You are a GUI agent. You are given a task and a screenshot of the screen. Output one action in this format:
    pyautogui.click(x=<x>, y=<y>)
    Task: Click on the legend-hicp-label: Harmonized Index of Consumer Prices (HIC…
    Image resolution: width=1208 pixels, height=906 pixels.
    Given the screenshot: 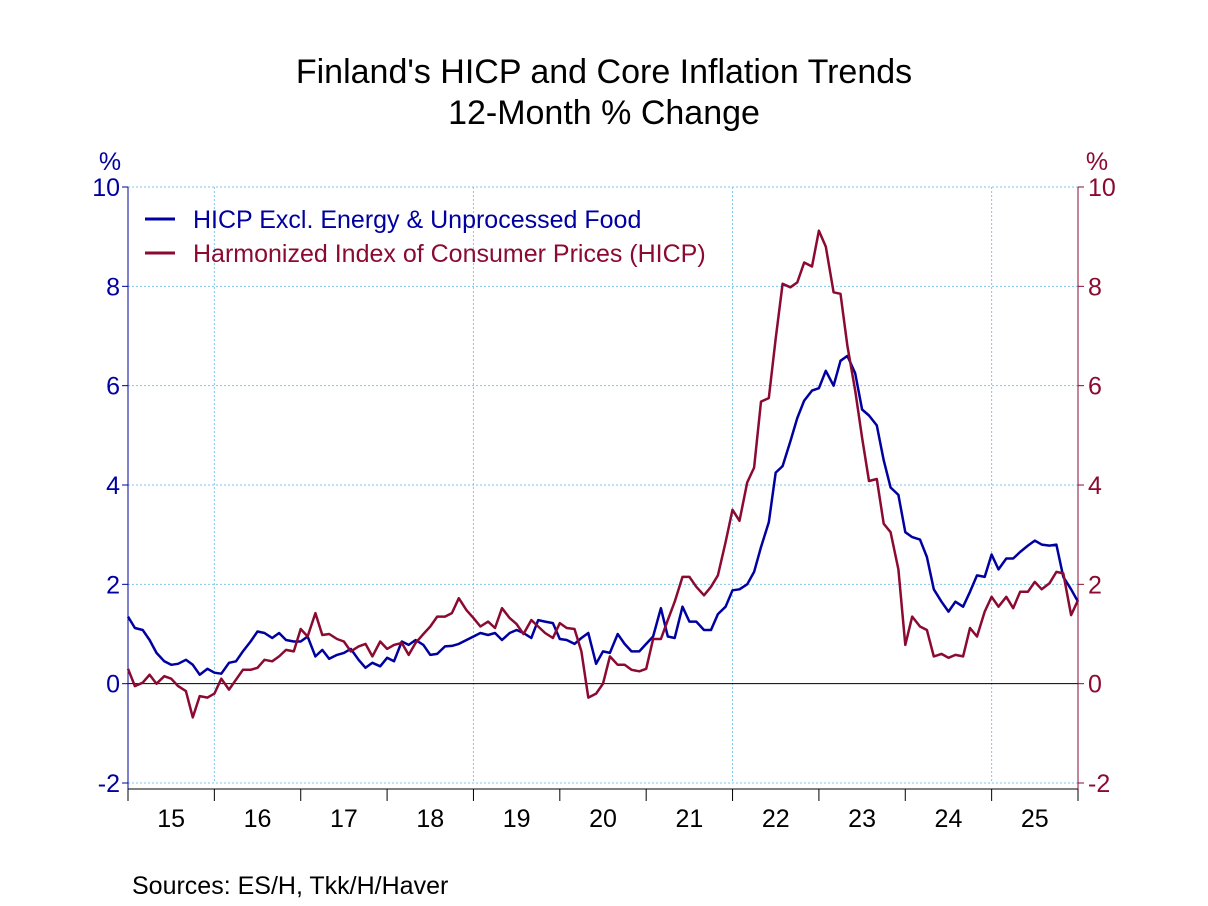 What is the action you would take?
    pyautogui.click(x=449, y=254)
    